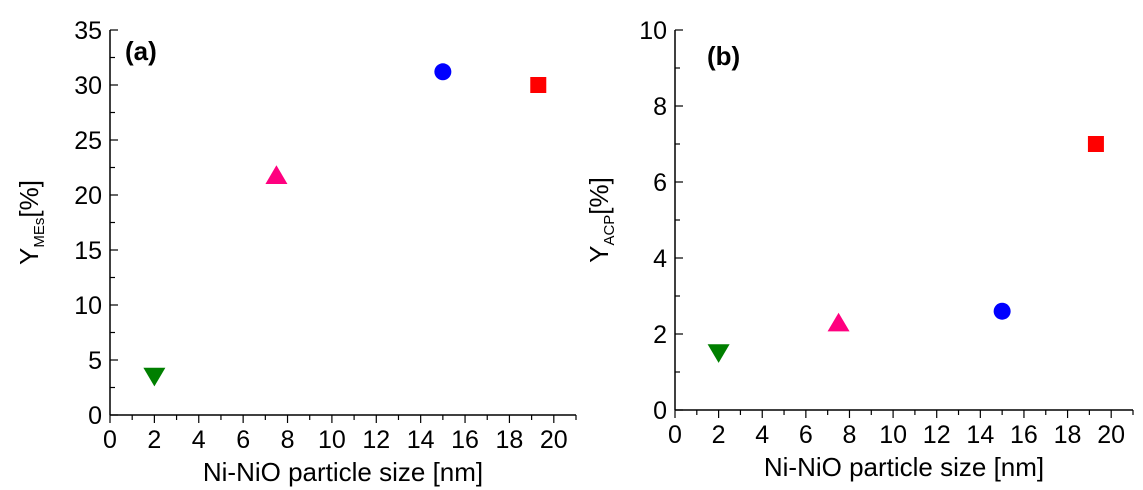 This screenshot has height=490, width=1143. Describe the element at coordinates (88, 251) in the screenshot. I see `y-tick-label: 15` at that location.